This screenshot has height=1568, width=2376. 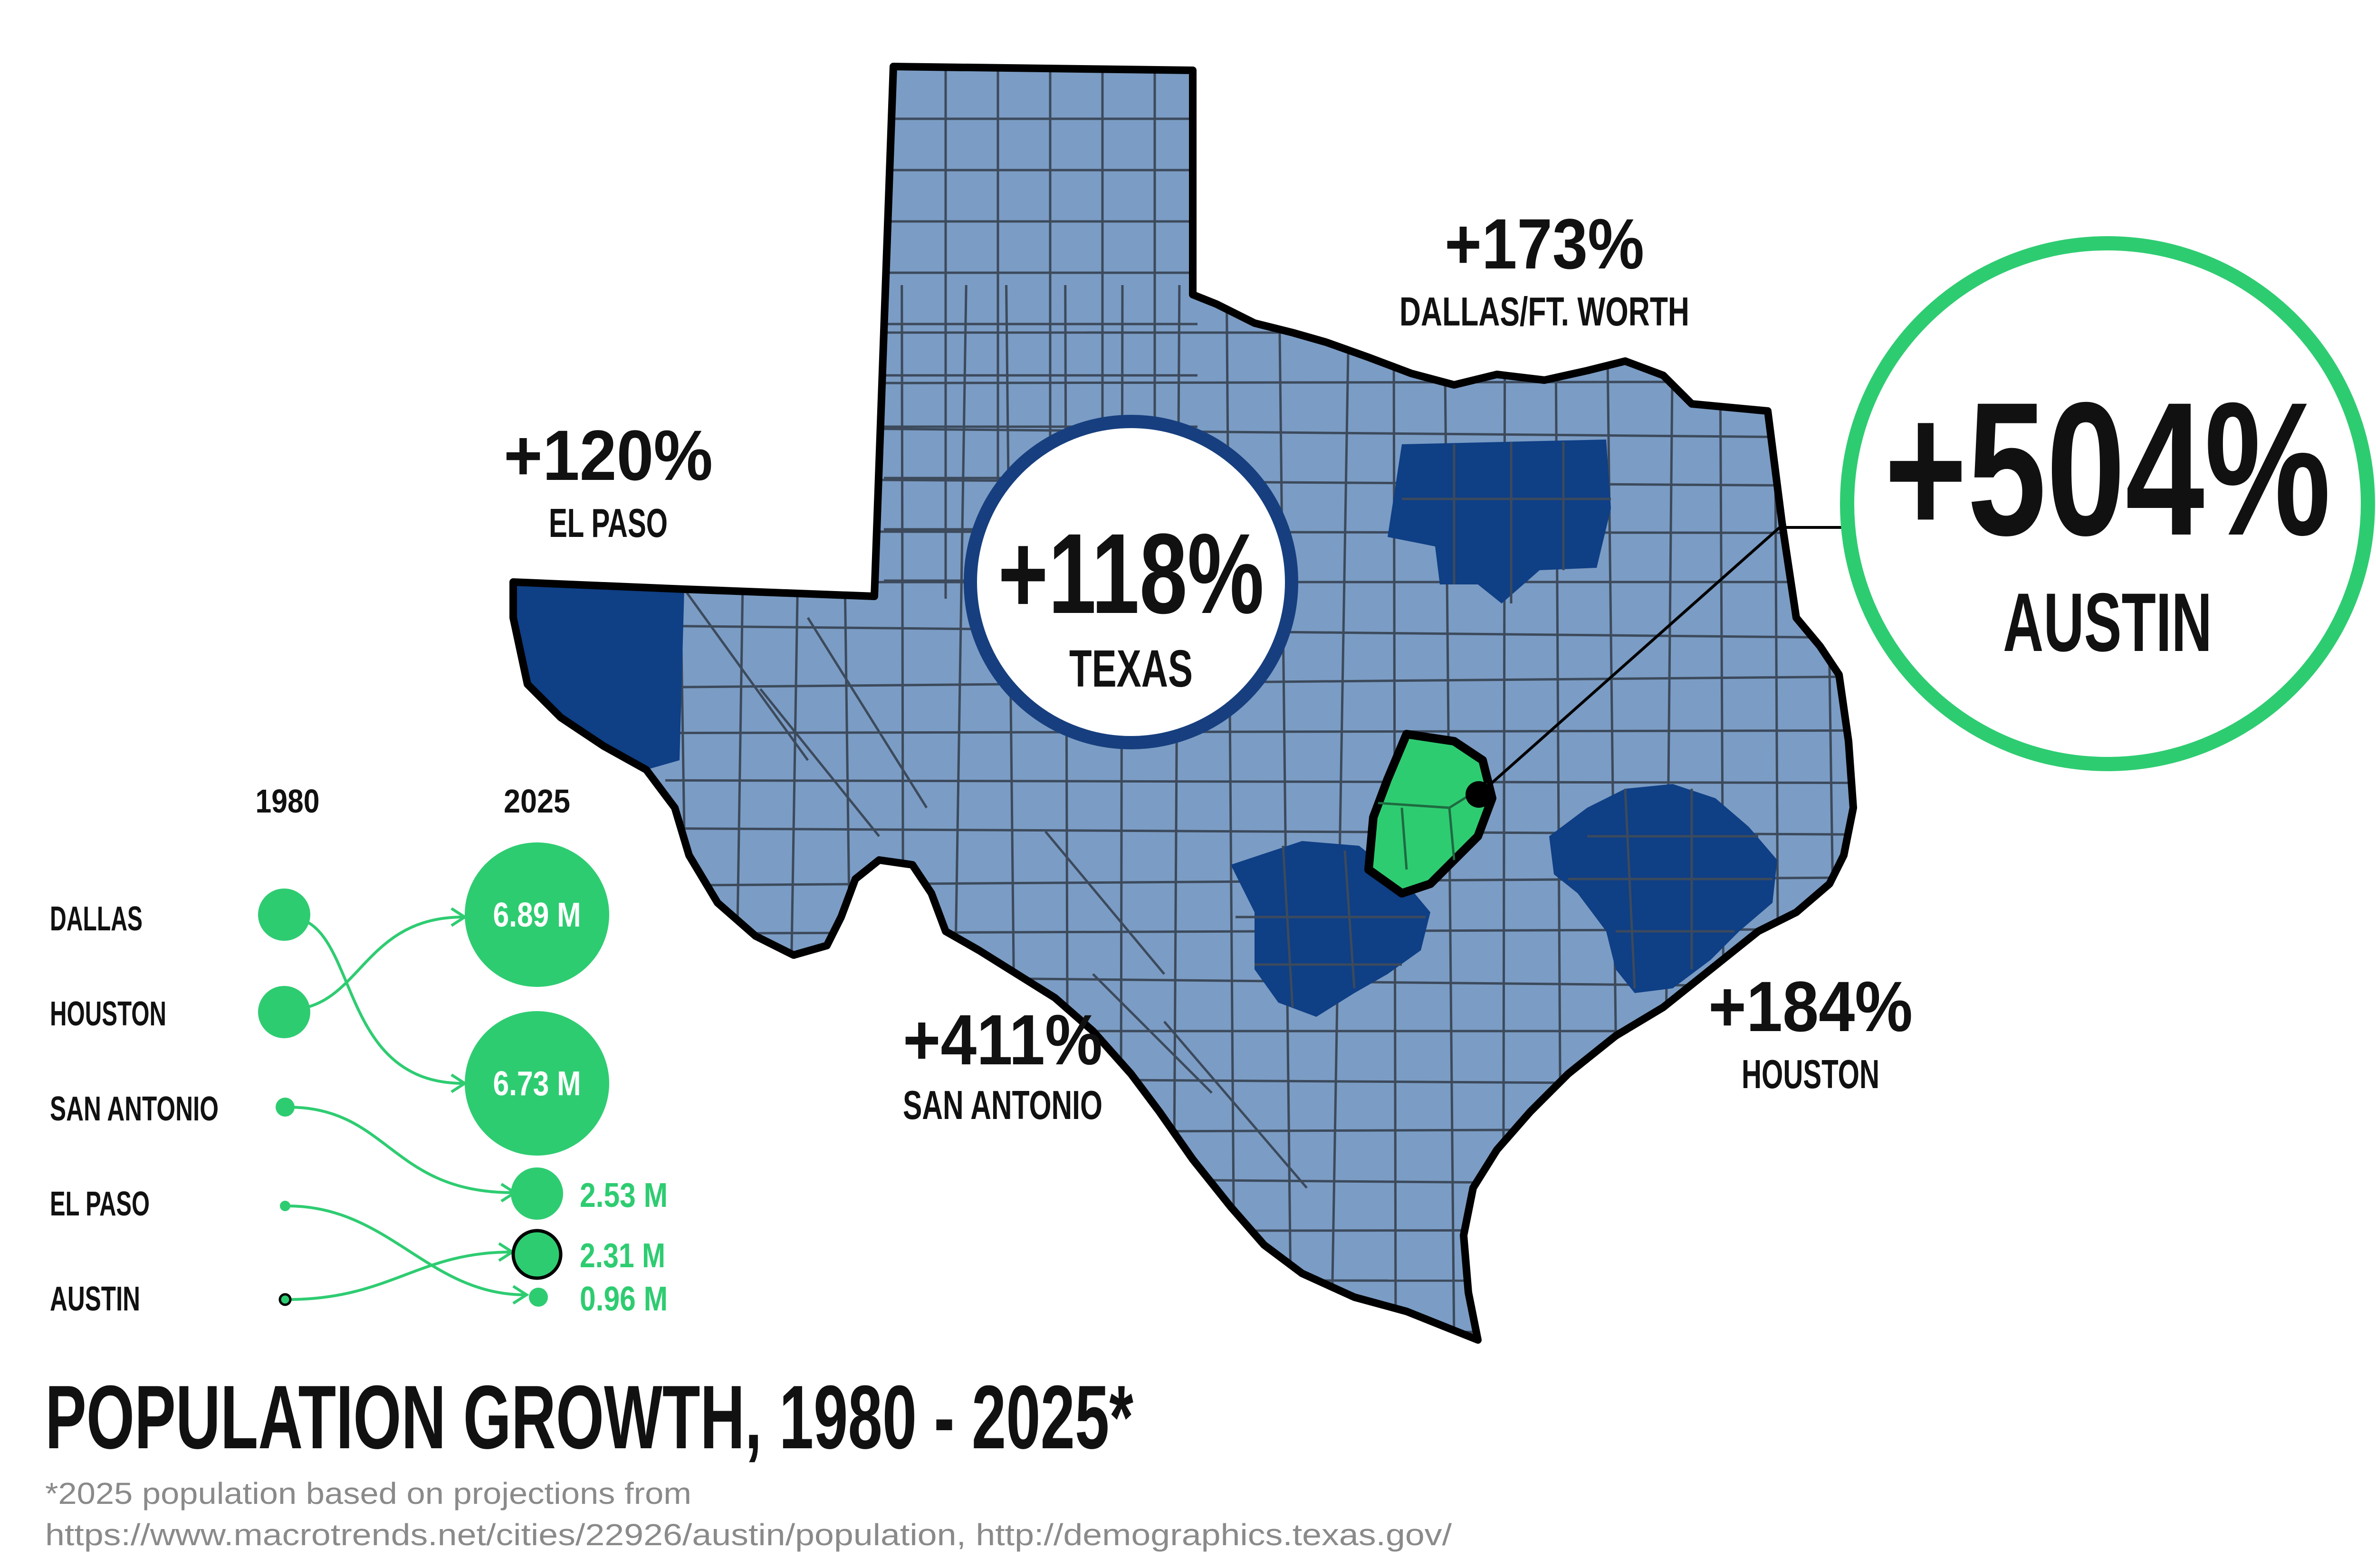 I want to click on san-antonio-callout: +411% SAN ANTONIO, so click(x=1002, y=1064).